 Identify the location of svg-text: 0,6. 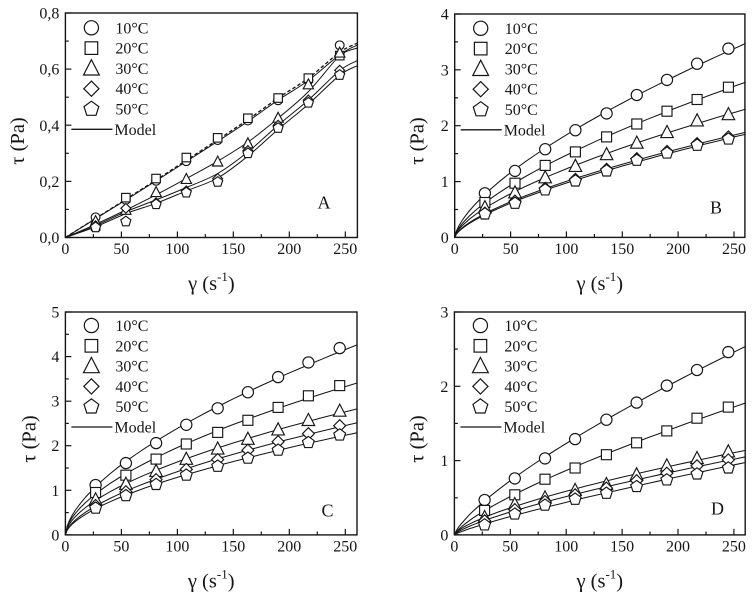
(49, 70).